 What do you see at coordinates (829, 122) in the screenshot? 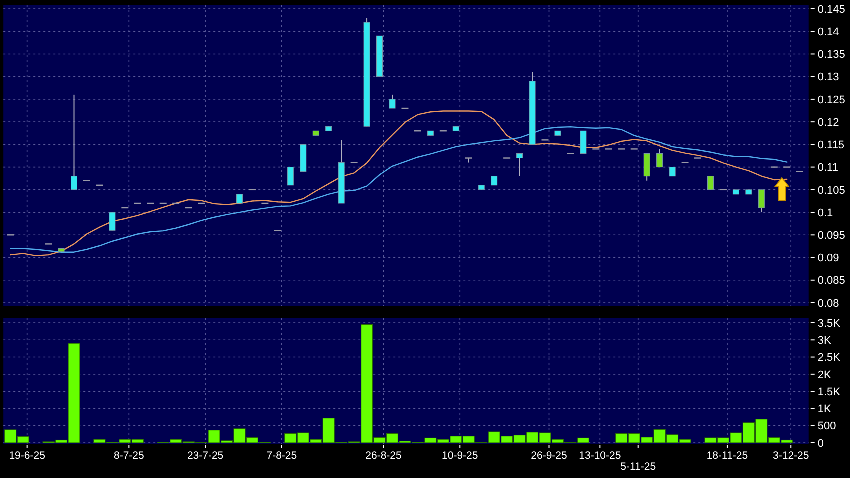
I see `y-tick-label: 0.12` at bounding box center [829, 122].